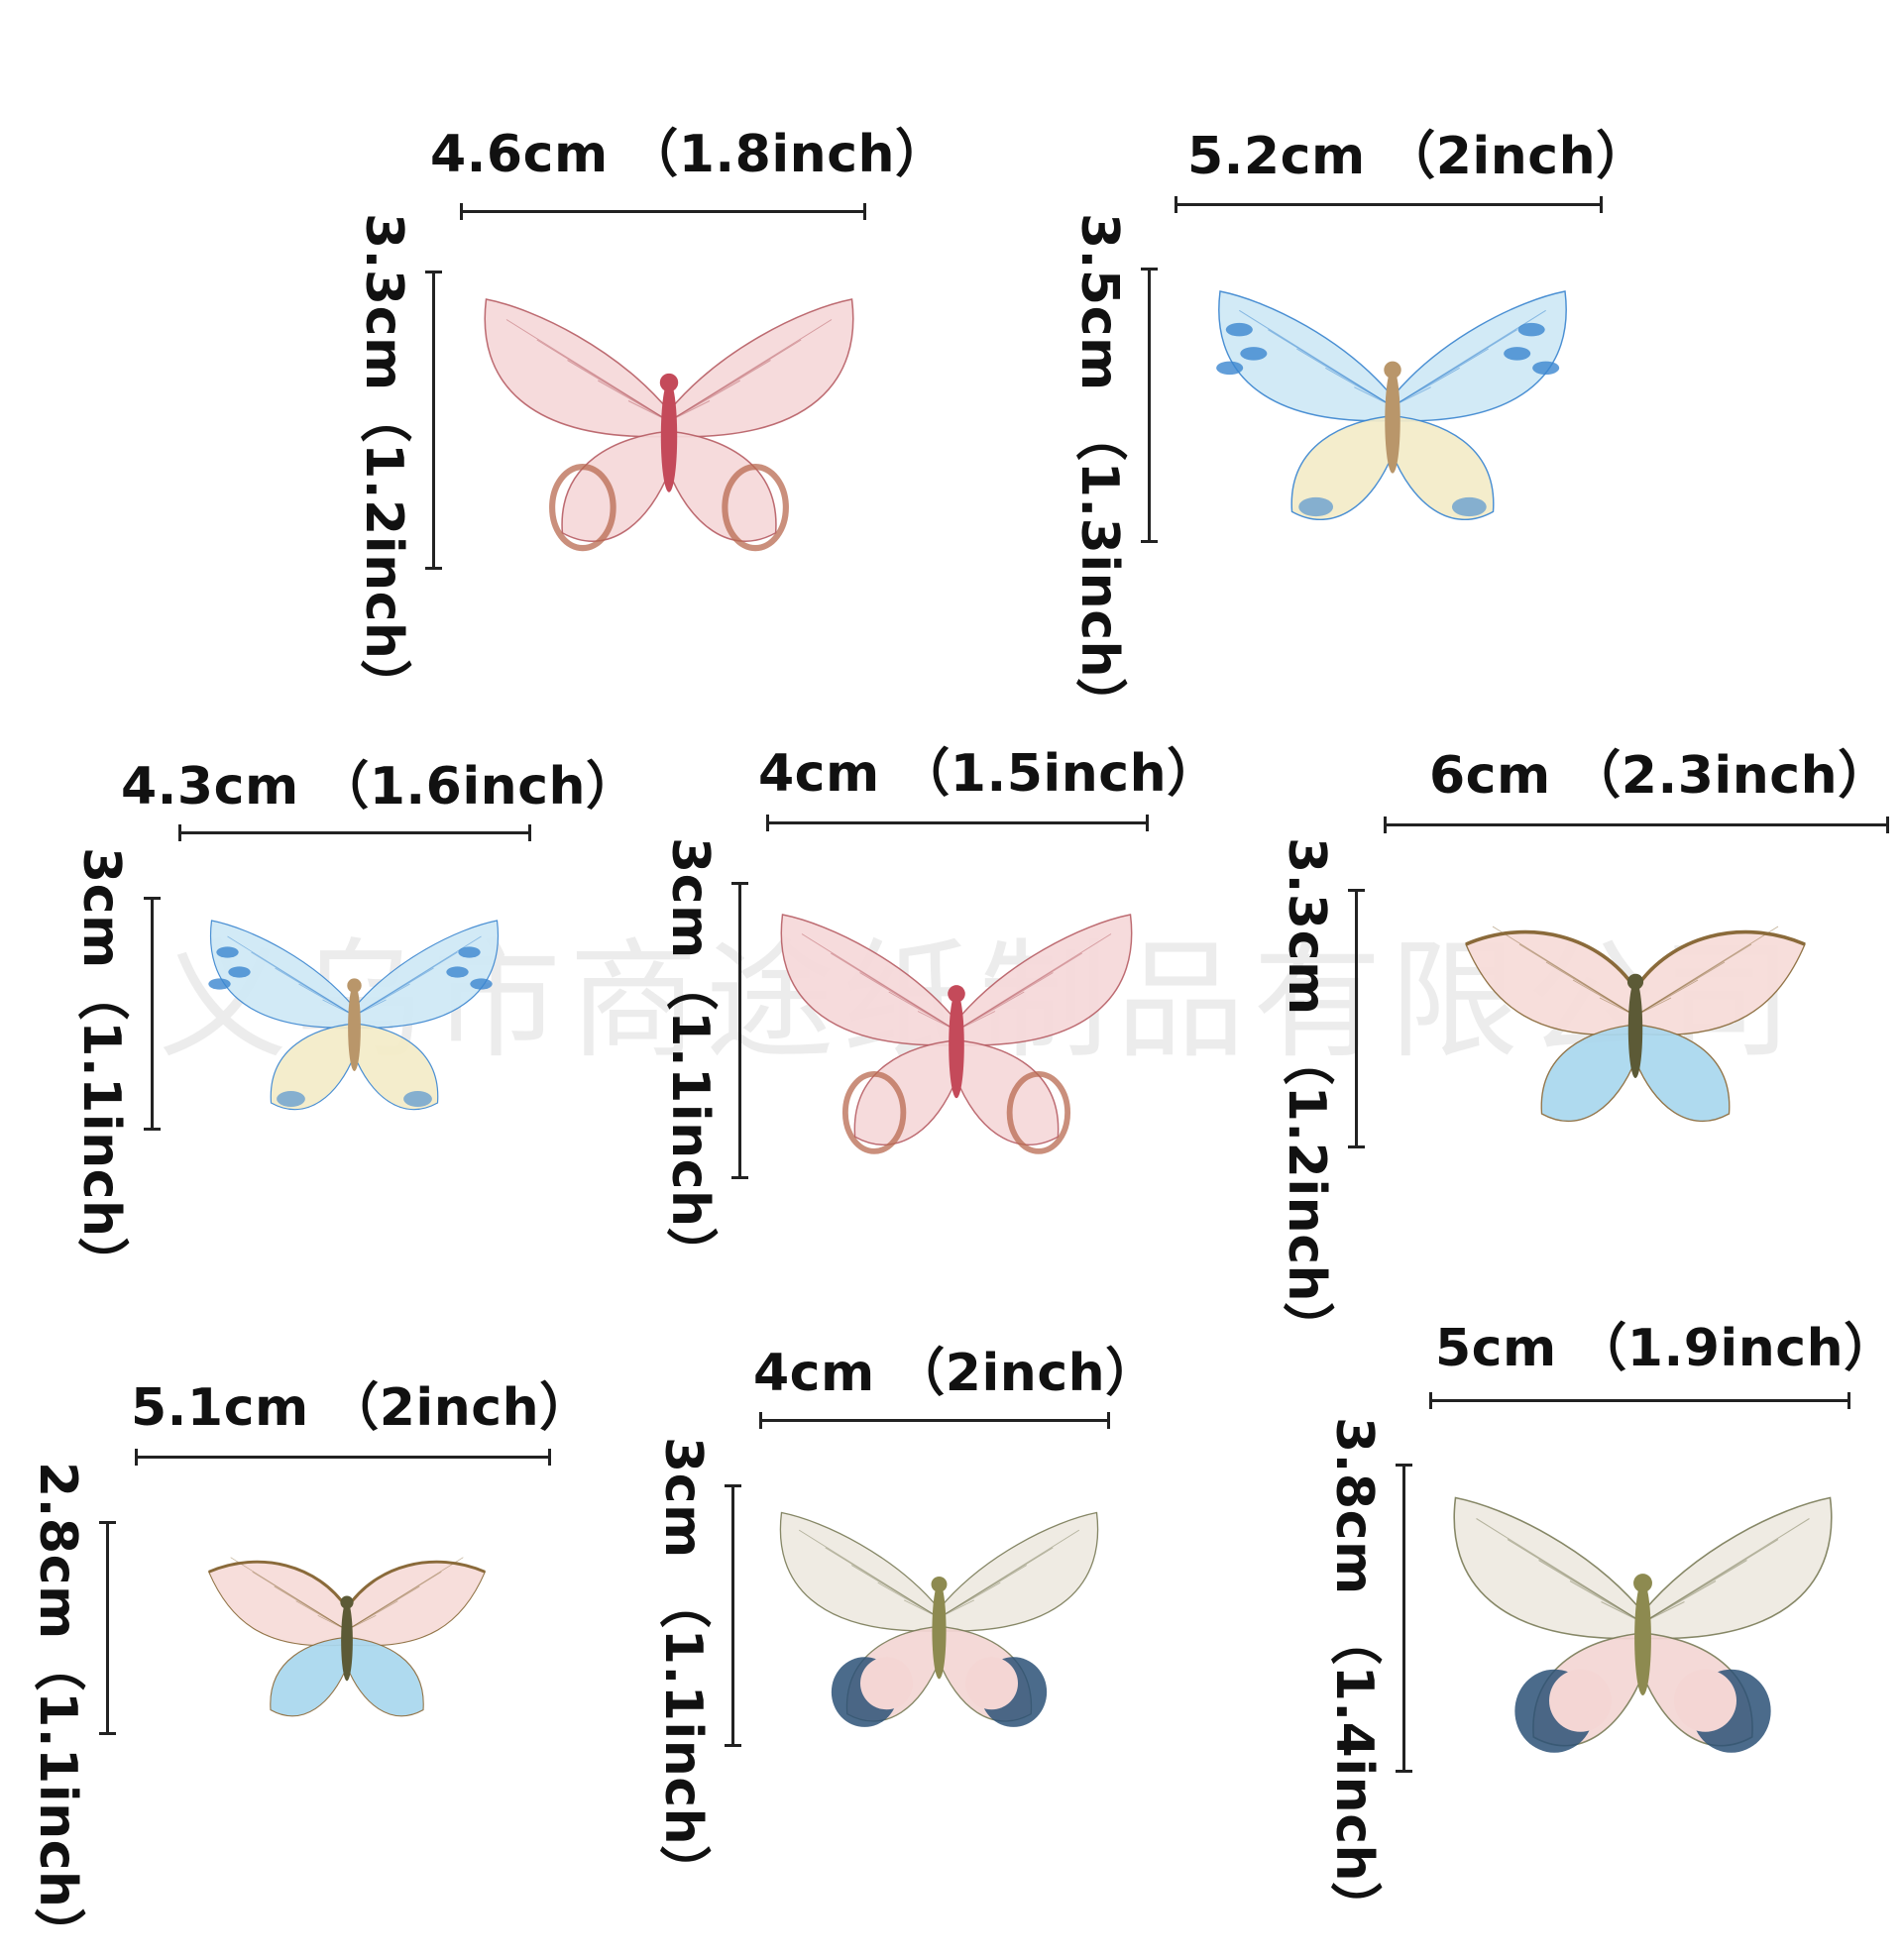 This screenshot has width=1903, height=1960. What do you see at coordinates (988, 774) in the screenshot?
I see `width-label: 4cm （1.5inch）` at bounding box center [988, 774].